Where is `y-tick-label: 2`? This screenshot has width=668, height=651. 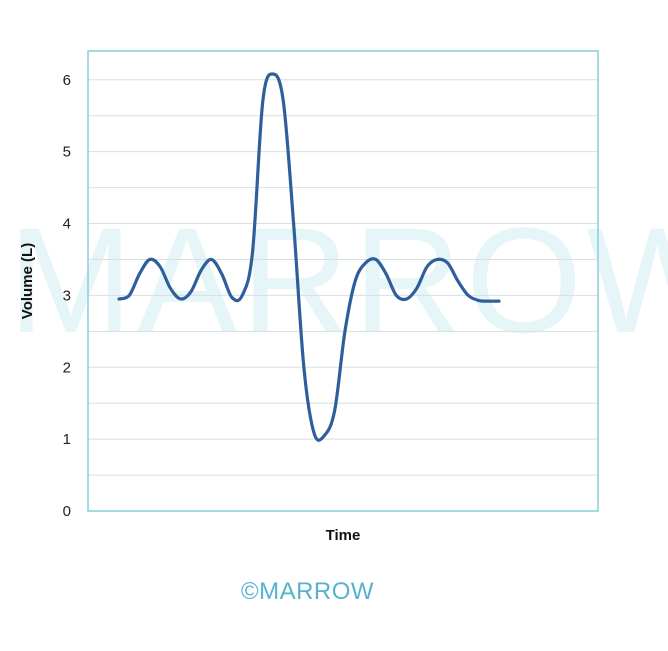
y-tick-label: 2 is located at coordinates (67, 367).